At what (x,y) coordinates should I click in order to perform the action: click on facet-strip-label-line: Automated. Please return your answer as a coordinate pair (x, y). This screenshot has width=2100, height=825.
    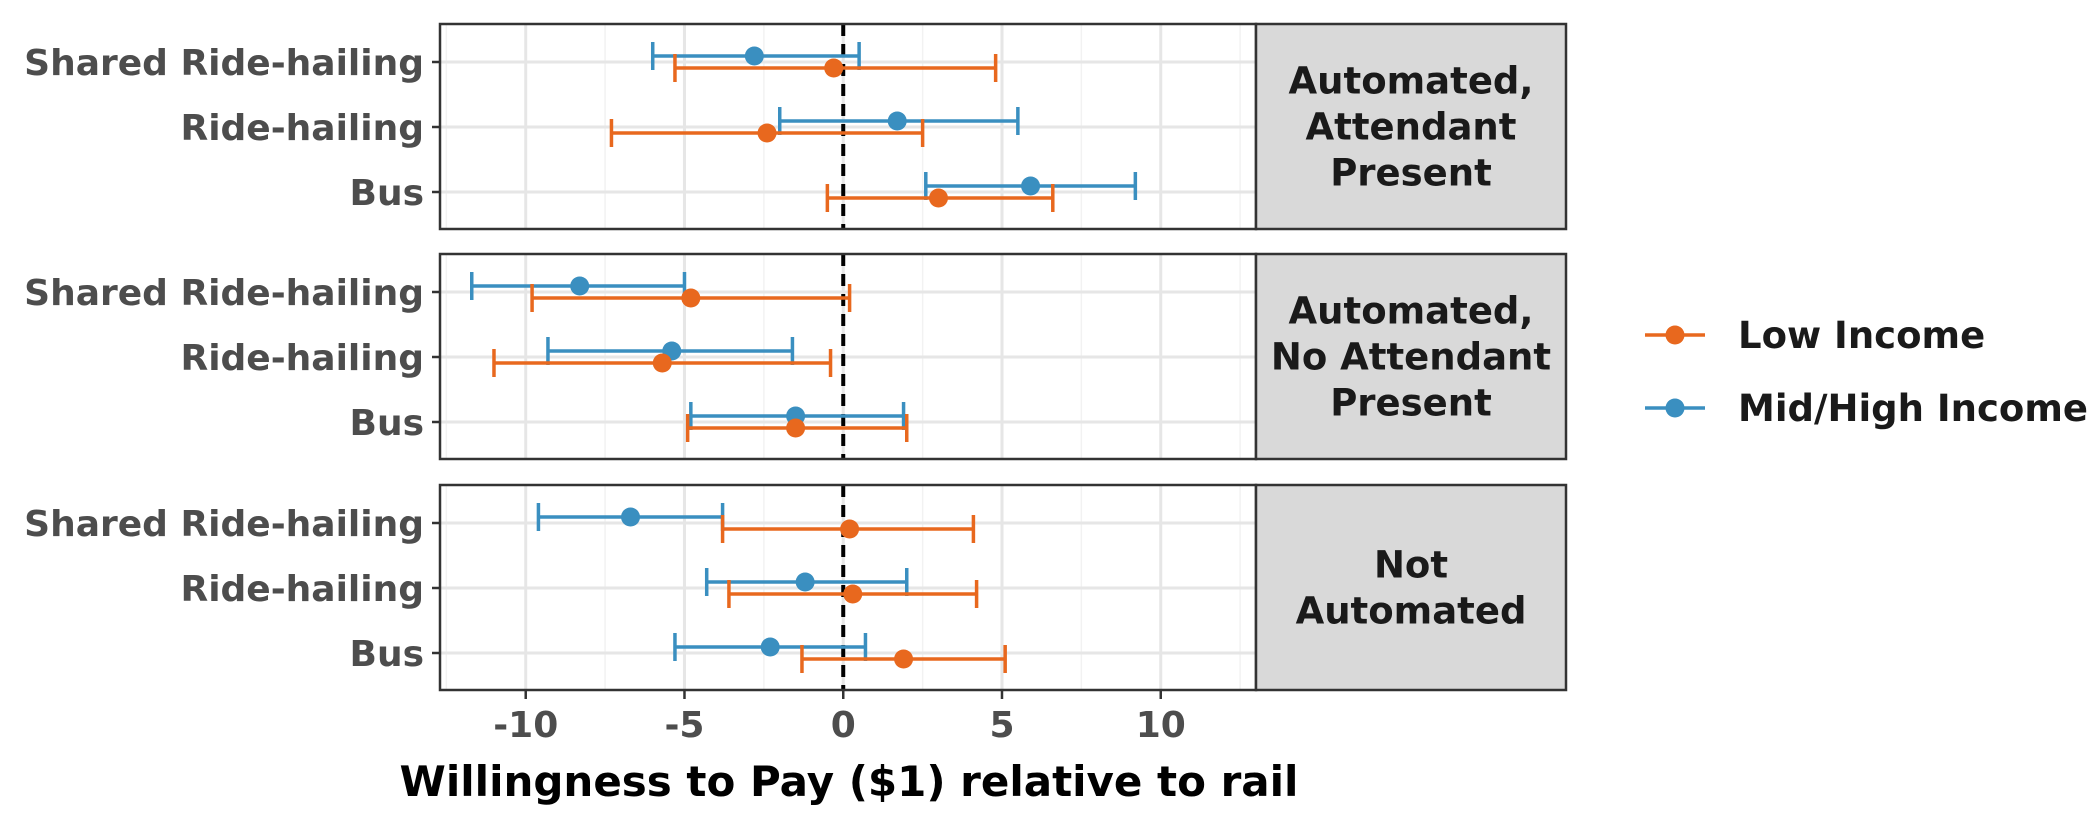
    Looking at the image, I should click on (1411, 611).